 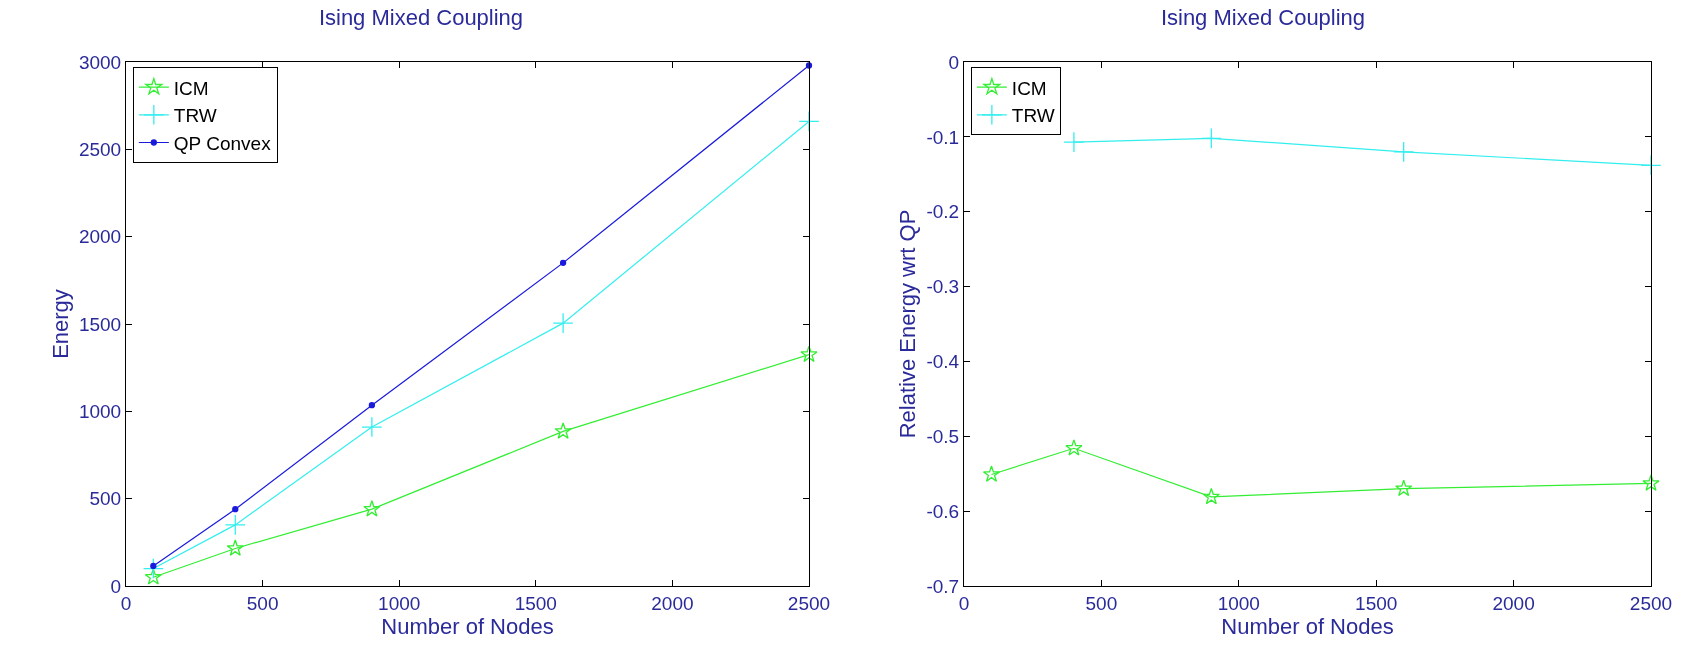 What do you see at coordinates (943, 511) in the screenshot?
I see `y-tick-label: -0.6` at bounding box center [943, 511].